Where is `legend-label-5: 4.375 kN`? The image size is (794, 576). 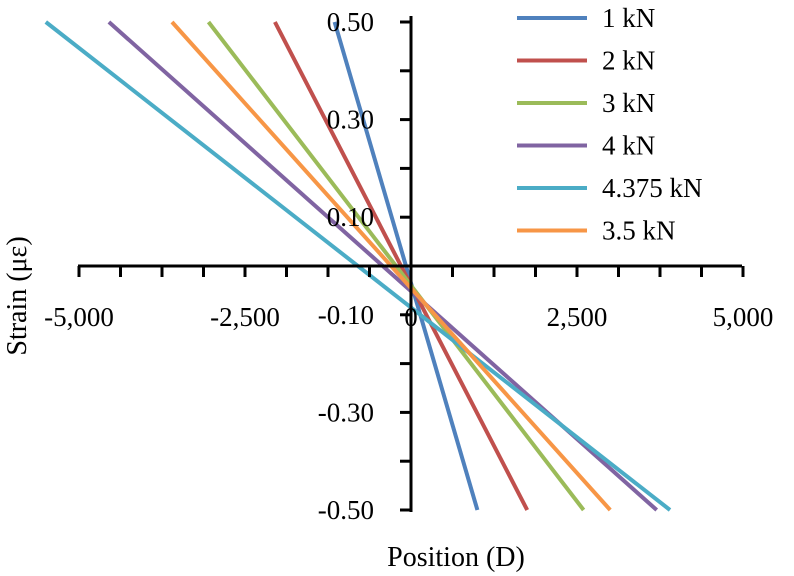 legend-label-5: 4.375 kN is located at coordinates (652, 188).